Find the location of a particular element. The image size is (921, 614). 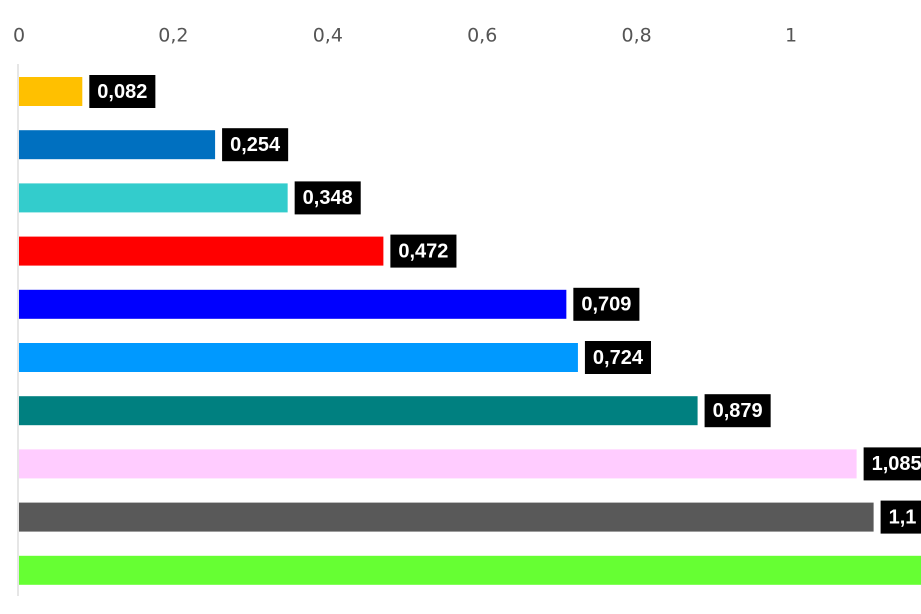

data-label: 0,472 is located at coordinates (423, 251).